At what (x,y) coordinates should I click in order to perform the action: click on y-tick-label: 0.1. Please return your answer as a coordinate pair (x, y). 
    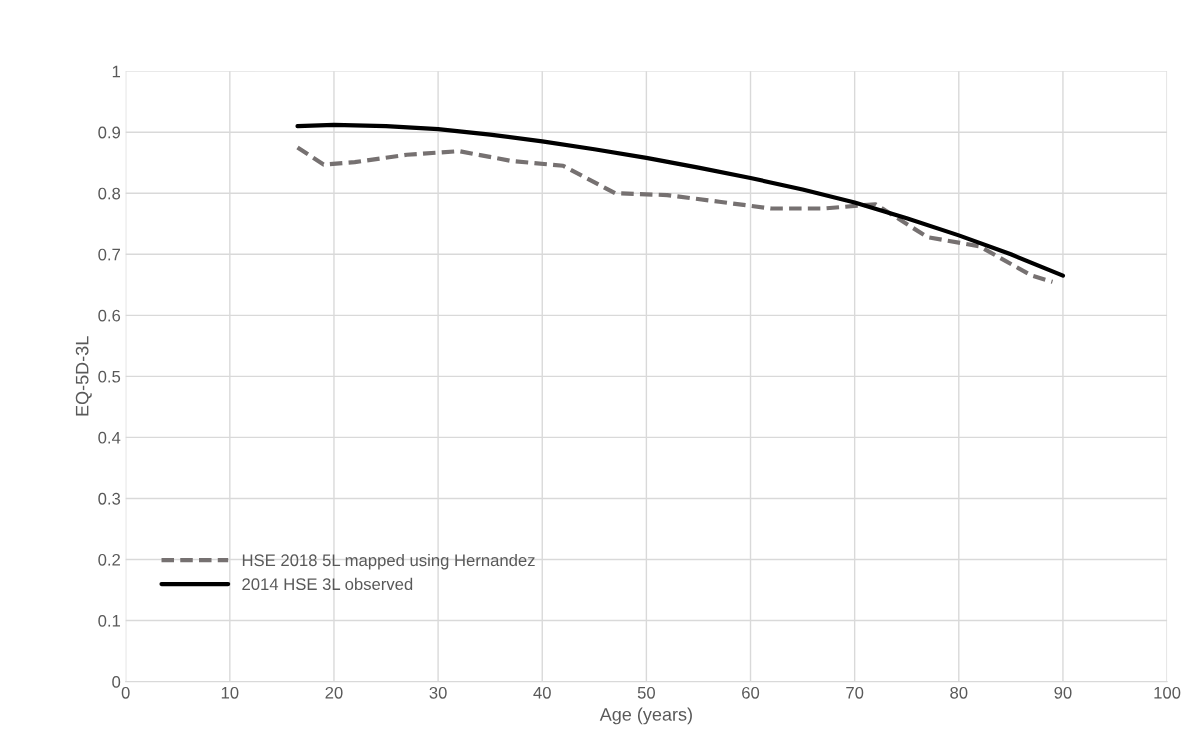
    Looking at the image, I should click on (109, 620).